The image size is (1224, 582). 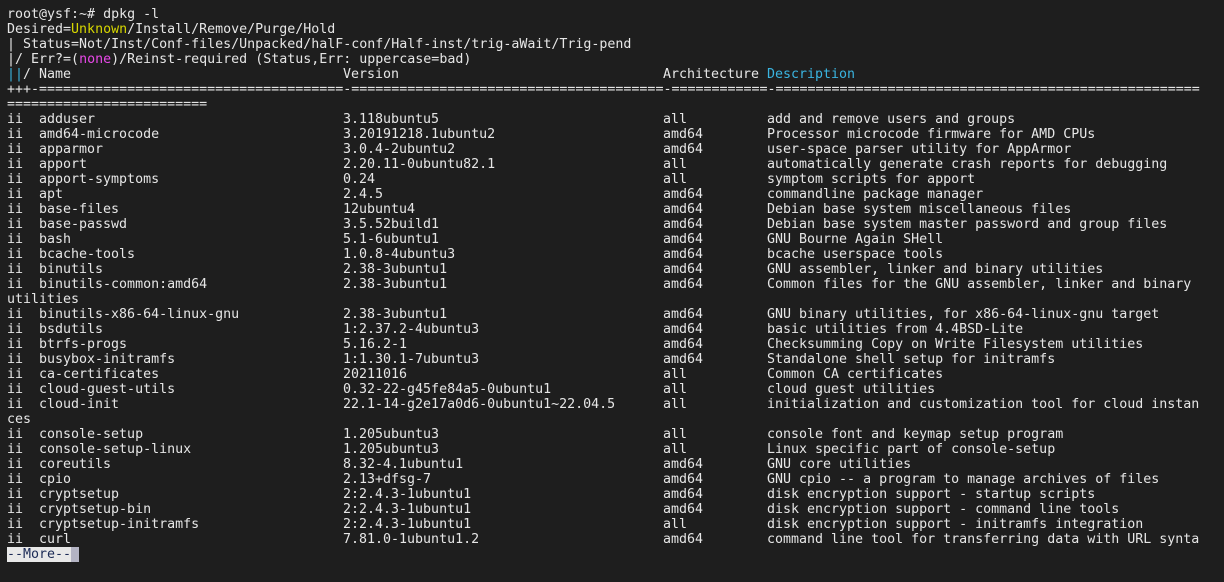 I want to click on package-version: 3.118ubuntu5, so click(x=391, y=119).